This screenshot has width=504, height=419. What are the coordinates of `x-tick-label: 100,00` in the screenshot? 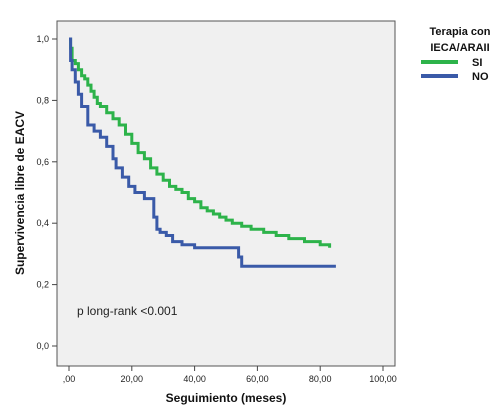 It's located at (383, 379).